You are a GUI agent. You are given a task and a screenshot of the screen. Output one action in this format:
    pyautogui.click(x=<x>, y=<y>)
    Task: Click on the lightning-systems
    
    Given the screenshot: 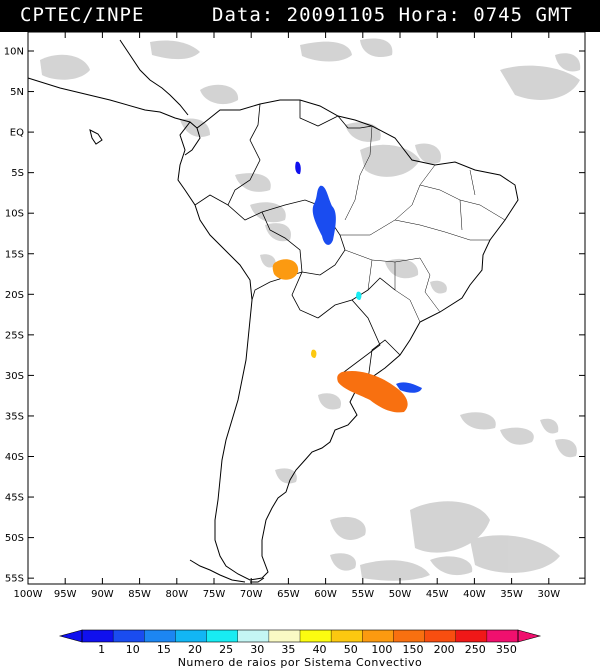 What is the action you would take?
    pyautogui.click(x=347, y=287)
    